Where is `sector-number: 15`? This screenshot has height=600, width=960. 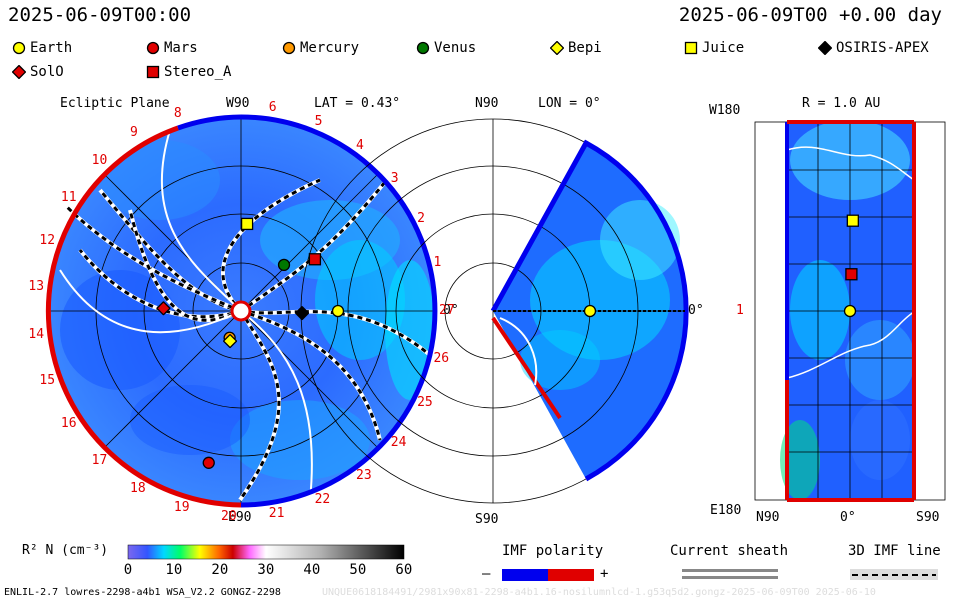
sector-number: 15 is located at coordinates (47, 381).